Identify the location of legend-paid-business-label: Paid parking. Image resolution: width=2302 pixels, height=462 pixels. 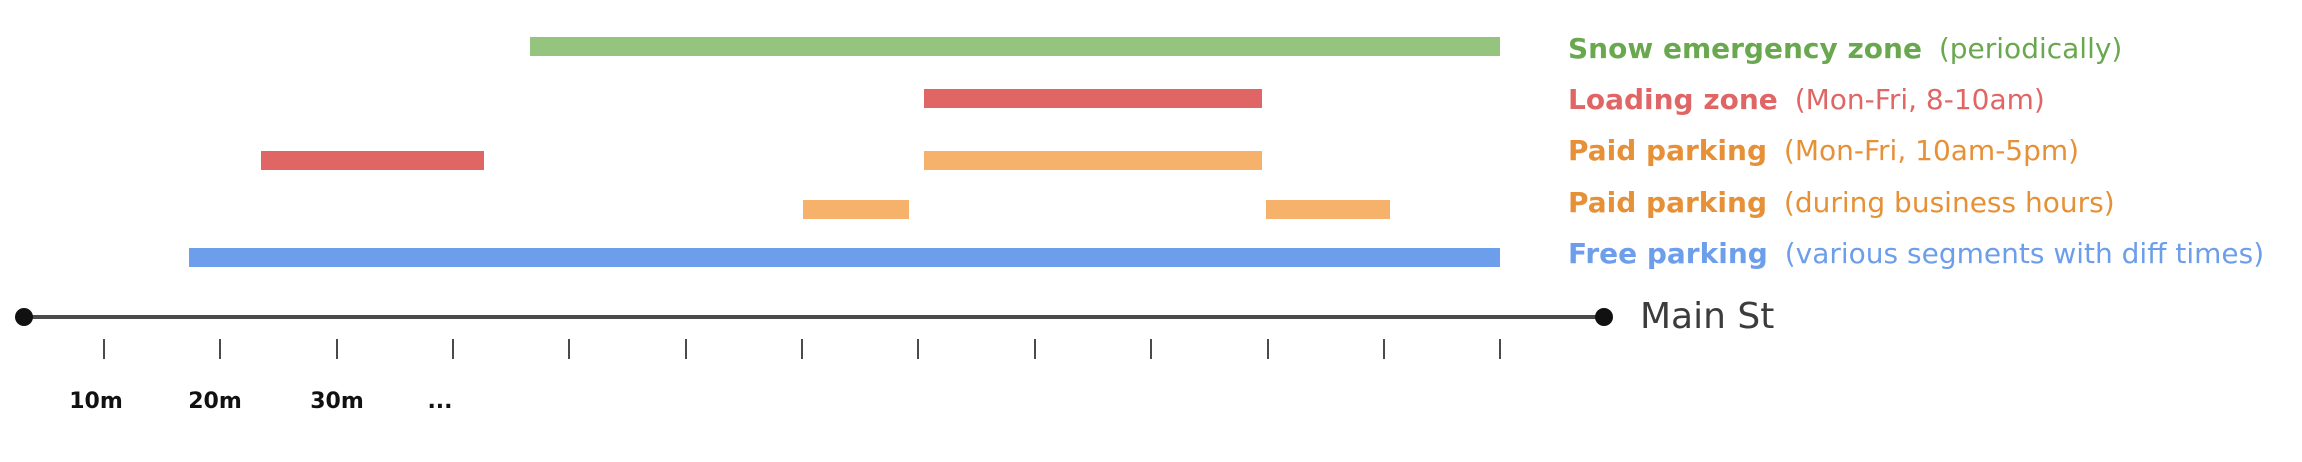
(1667, 202).